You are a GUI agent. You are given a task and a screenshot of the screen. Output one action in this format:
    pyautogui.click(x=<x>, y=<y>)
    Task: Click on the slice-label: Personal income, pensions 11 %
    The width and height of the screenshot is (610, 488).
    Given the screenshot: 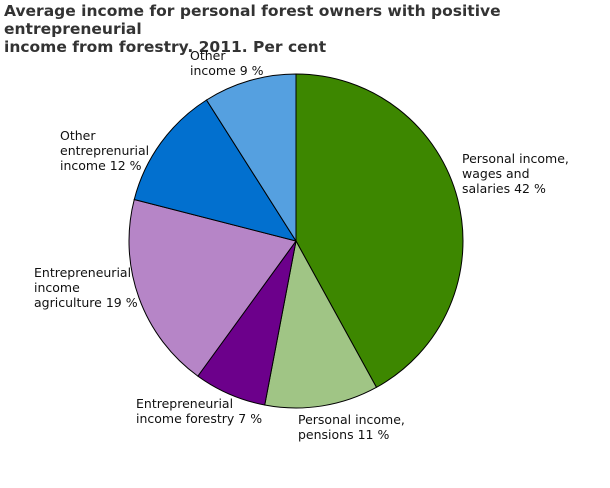 What is the action you would take?
    pyautogui.click(x=351, y=427)
    